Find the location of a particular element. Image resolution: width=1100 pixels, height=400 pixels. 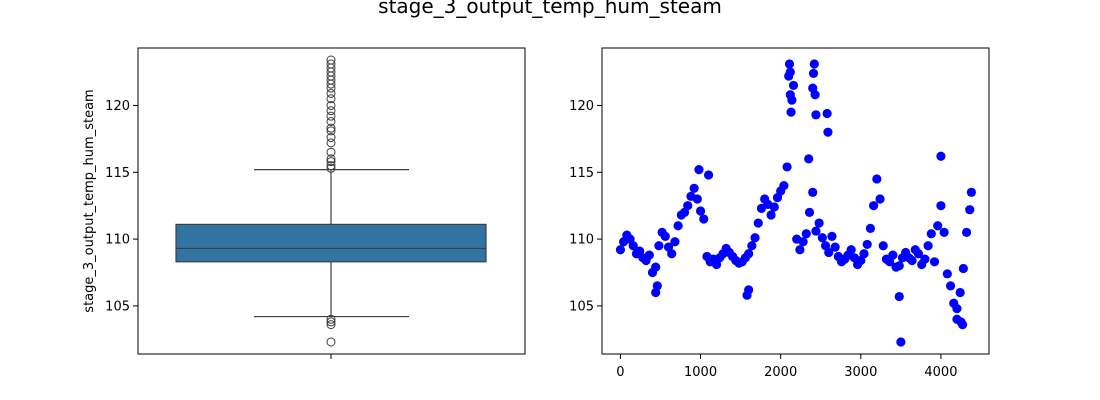

scatter-x-tick-label: 1000 is located at coordinates (700, 372).